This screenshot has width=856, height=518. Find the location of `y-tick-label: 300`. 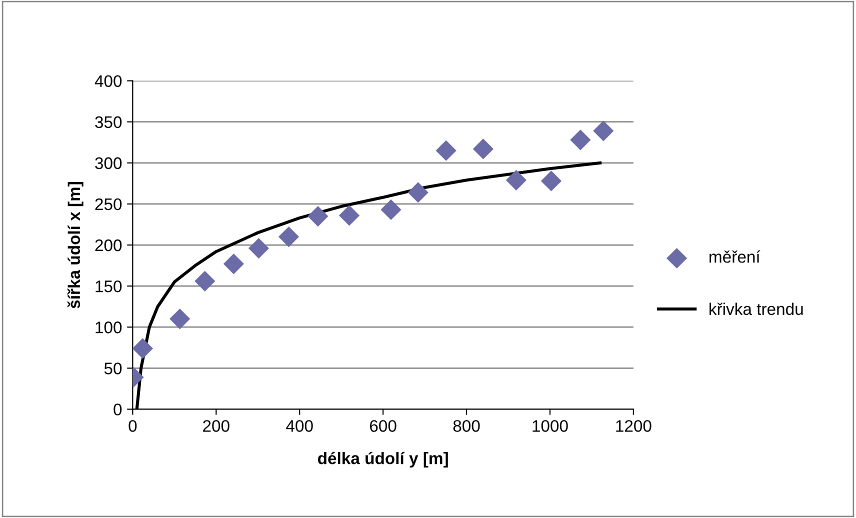

y-tick-label: 300 is located at coordinates (108, 163).